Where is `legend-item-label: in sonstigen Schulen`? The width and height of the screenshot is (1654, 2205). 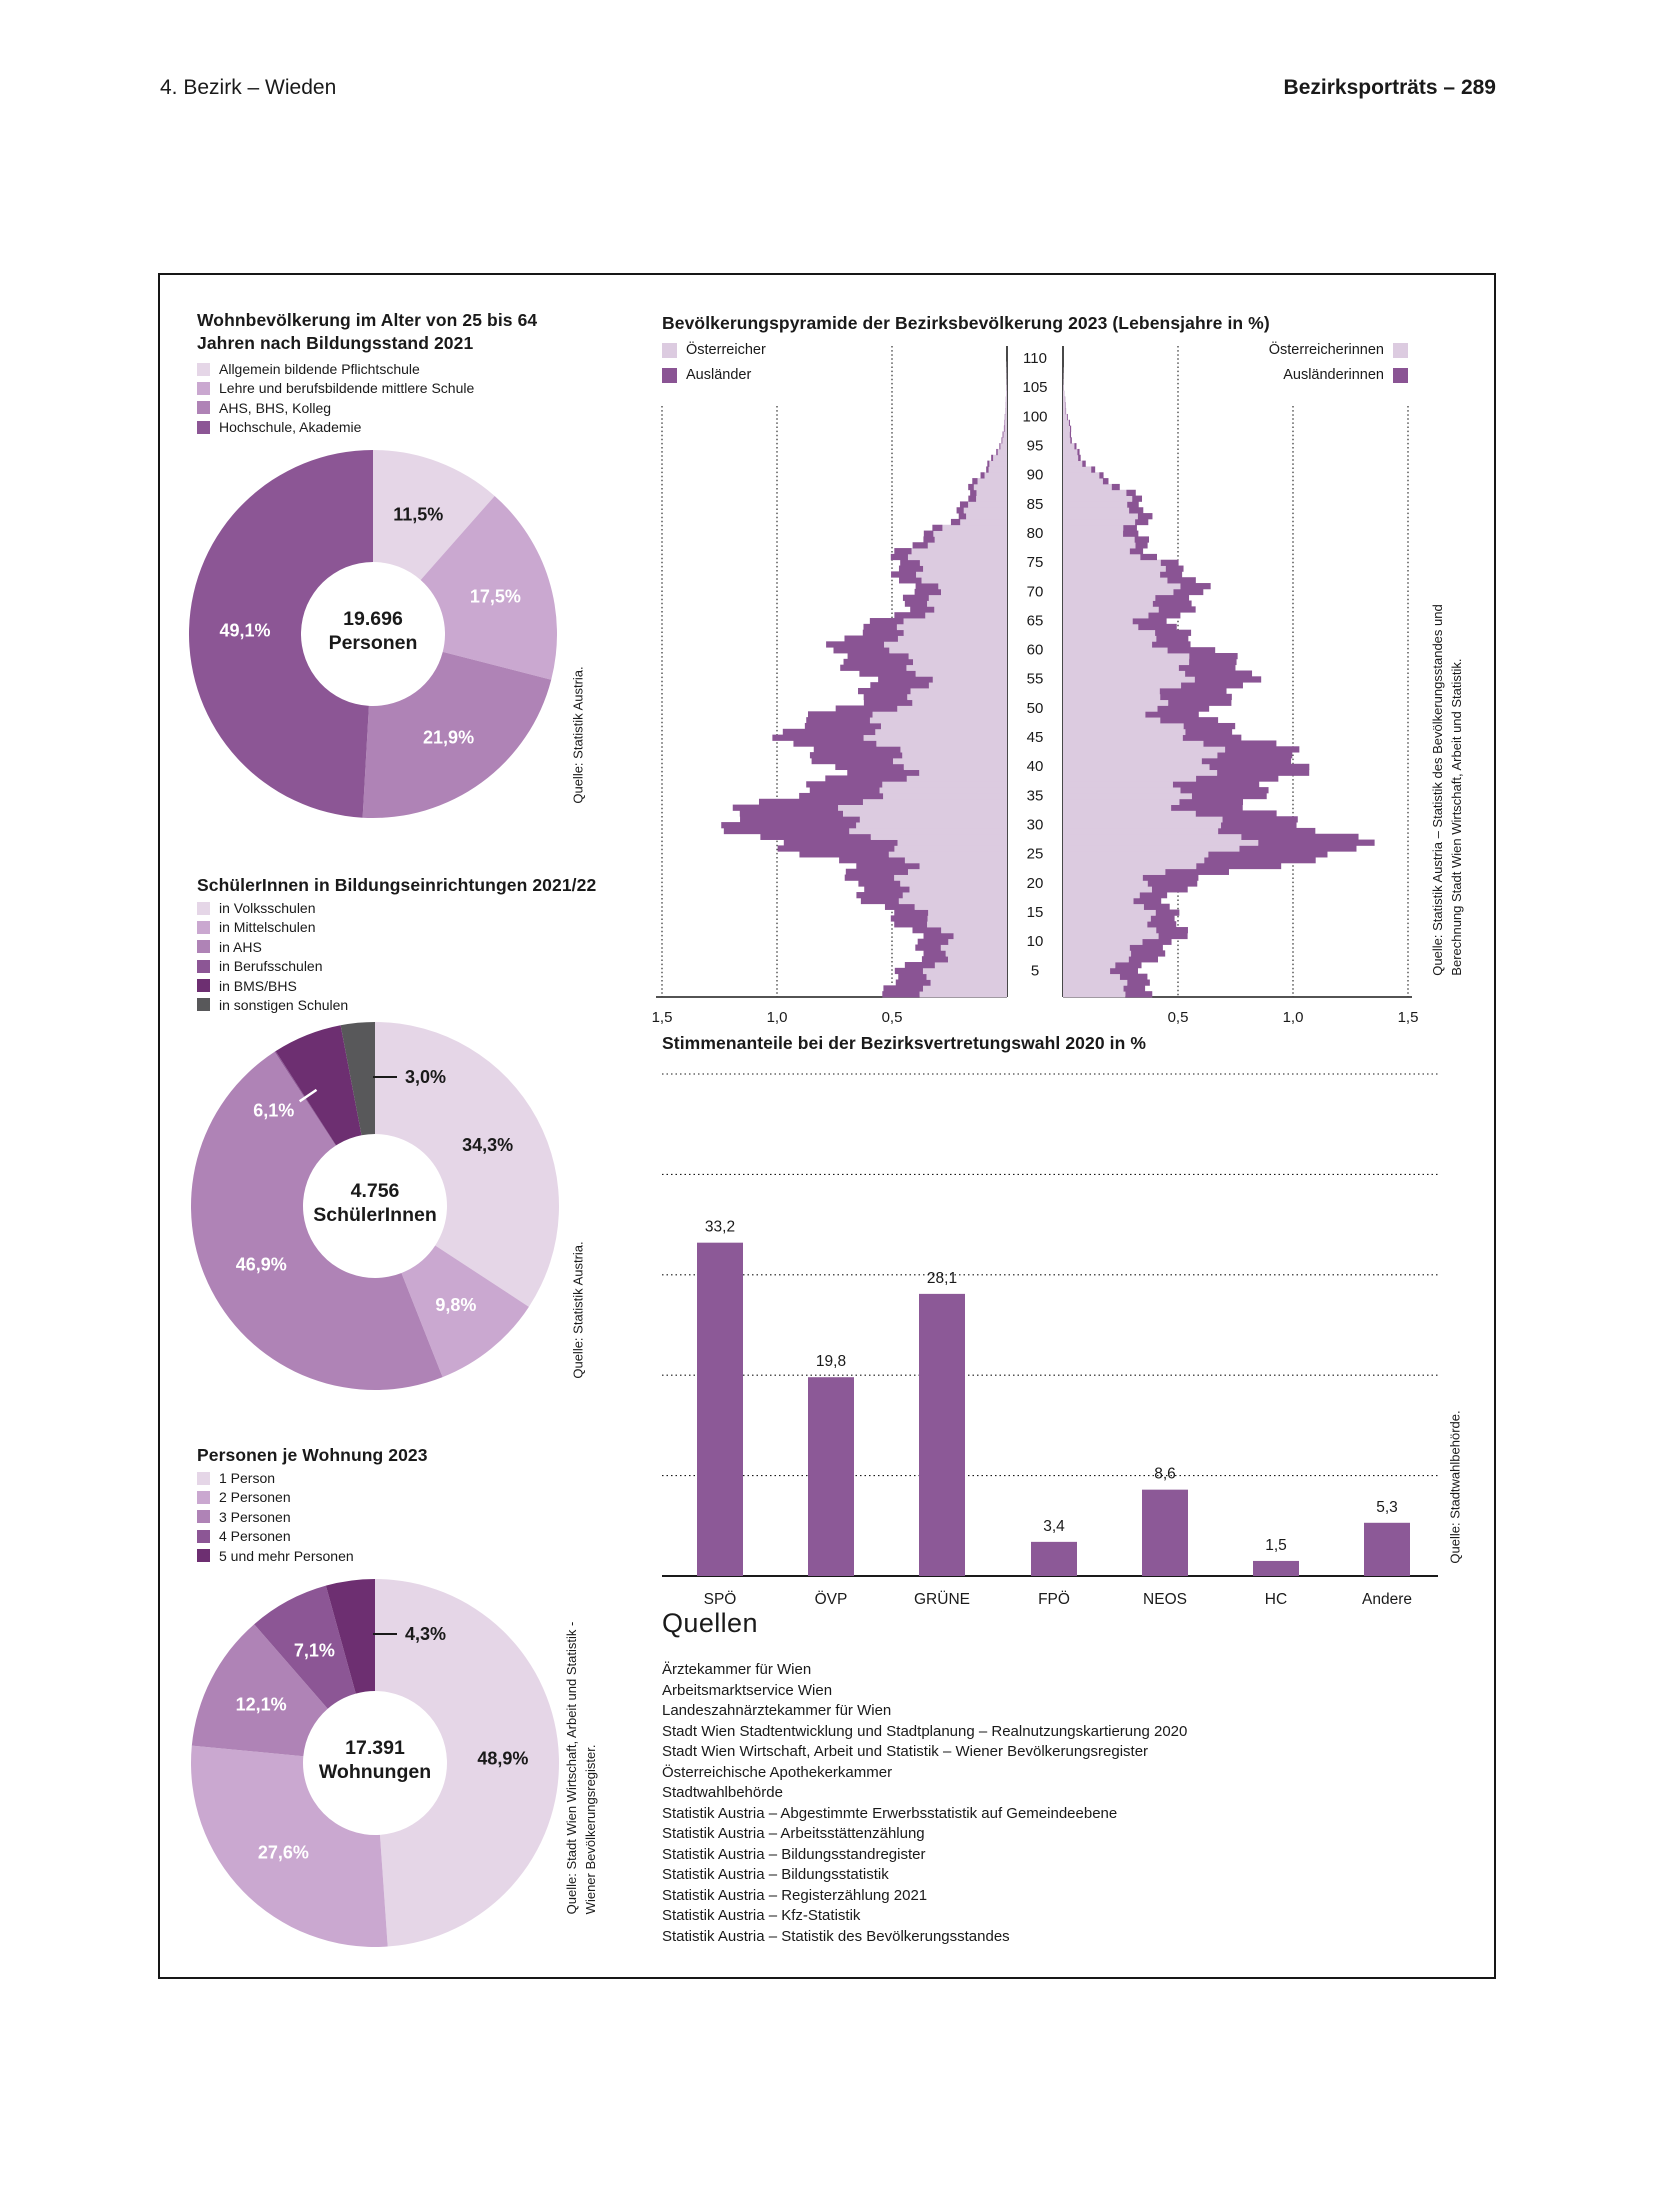 legend-item-label: in sonstigen Schulen is located at coordinates (284, 1004).